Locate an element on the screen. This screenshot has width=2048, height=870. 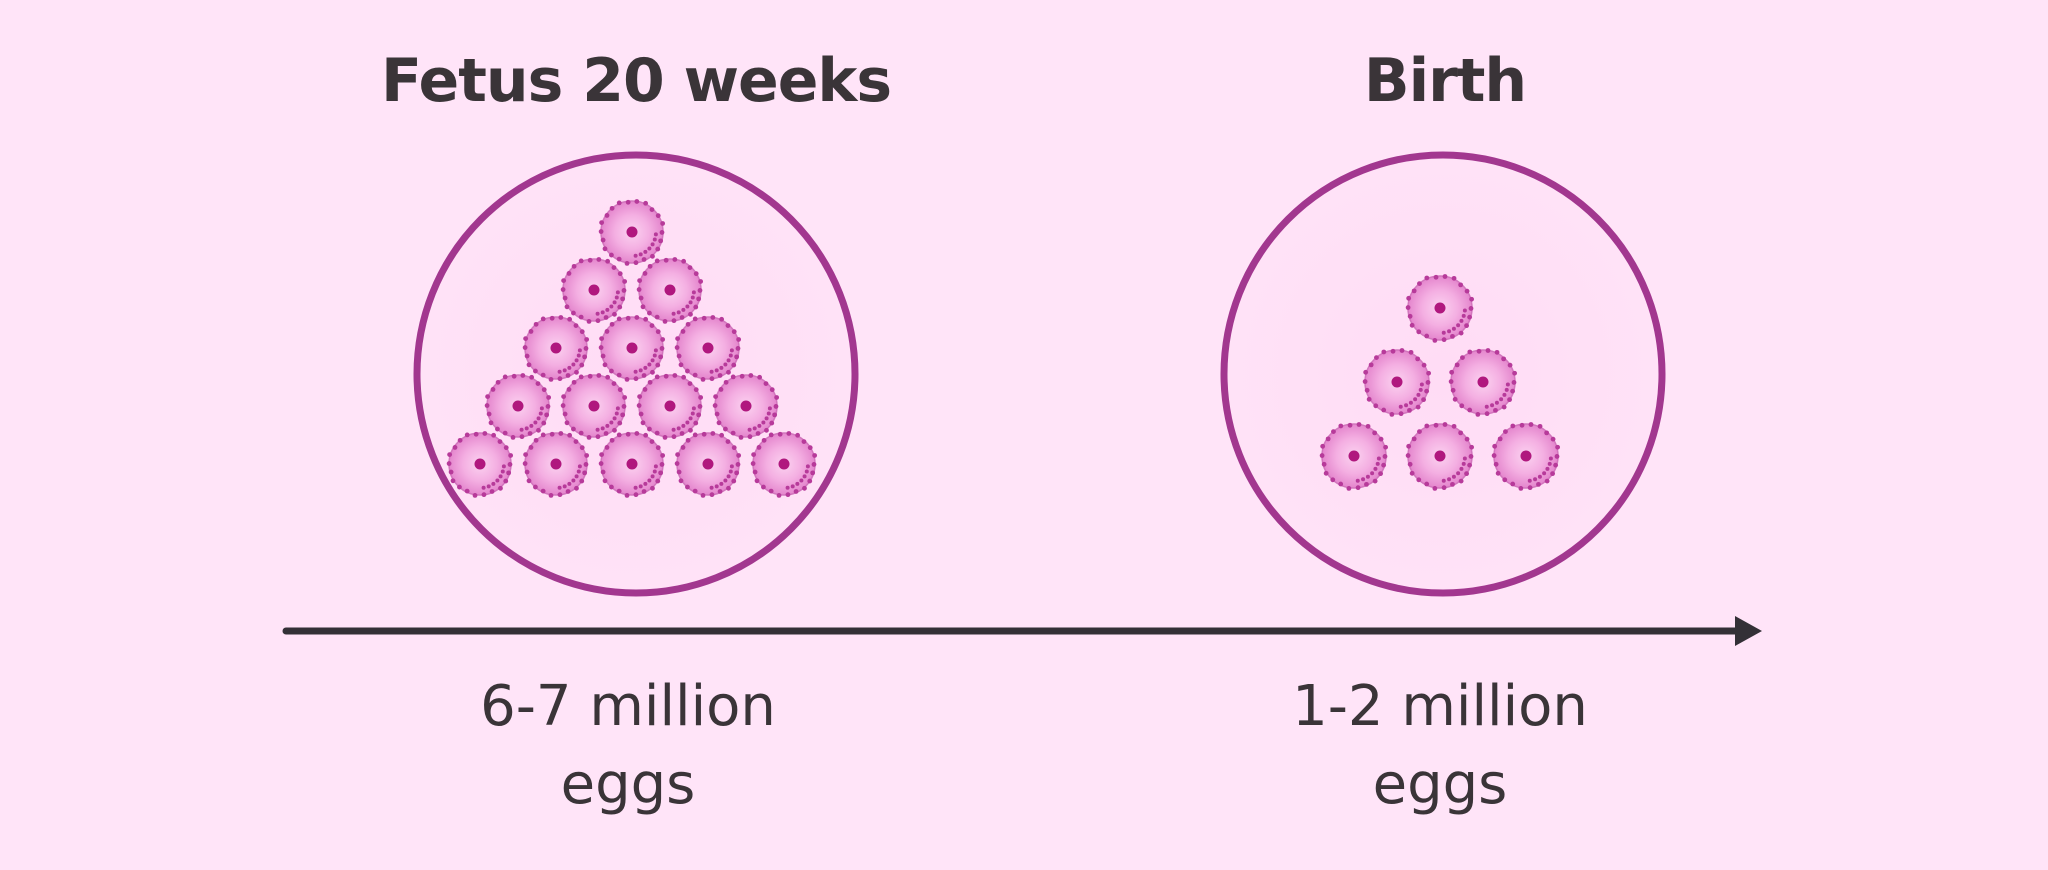
stage-caption-birth: 1-2 million eggs is located at coordinates (1440, 746).